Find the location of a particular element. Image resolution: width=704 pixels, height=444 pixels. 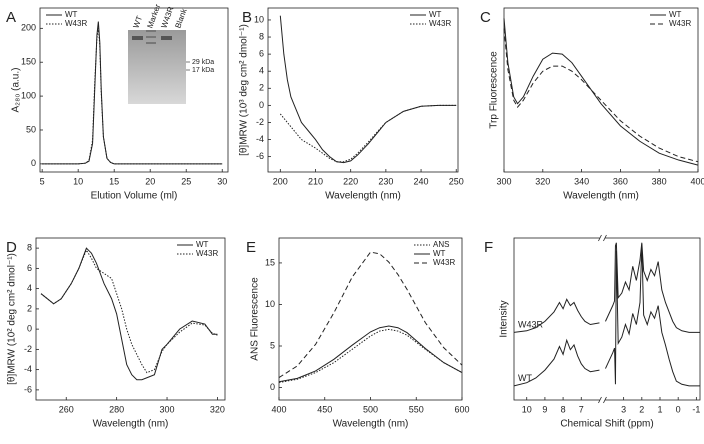

series-label: W43R is located at coordinates (531, 325).